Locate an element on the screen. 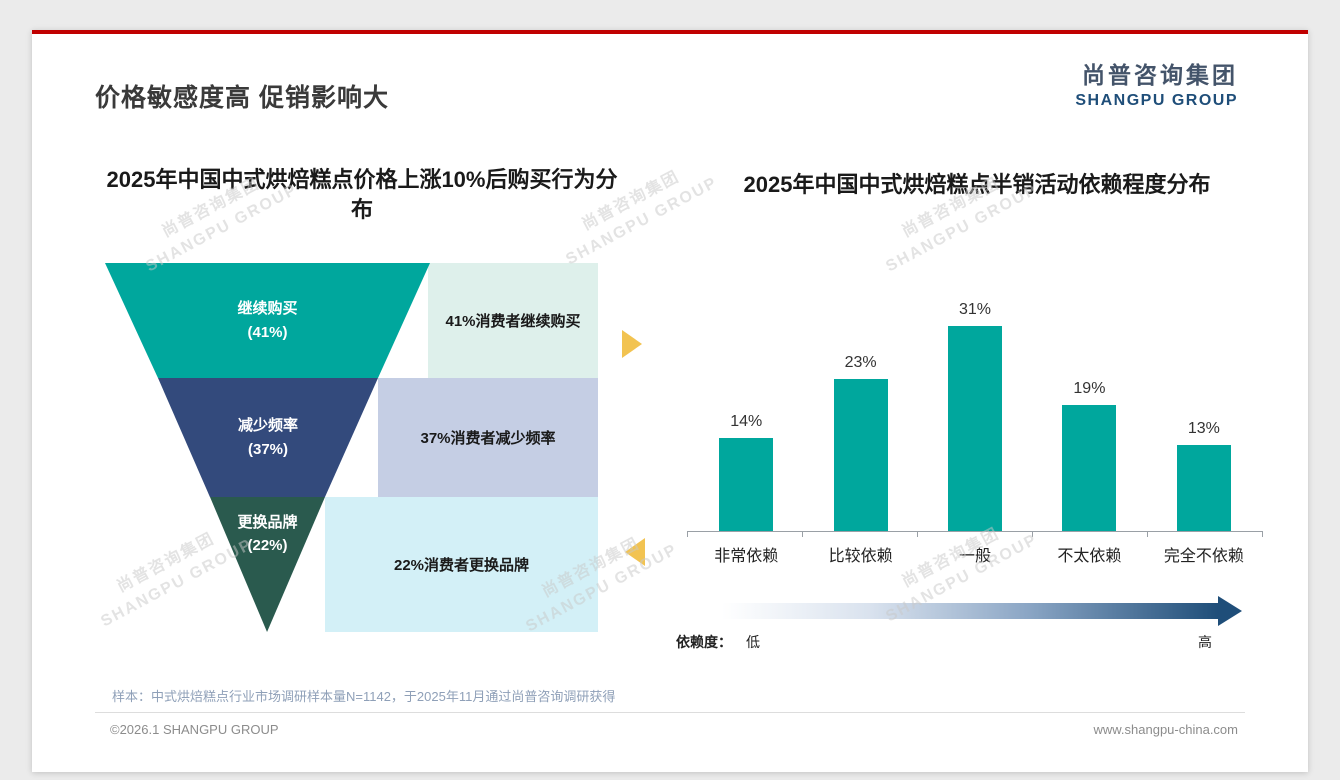 The width and height of the screenshot is (1340, 780). bar-column: 13% is located at coordinates (1204, 475).